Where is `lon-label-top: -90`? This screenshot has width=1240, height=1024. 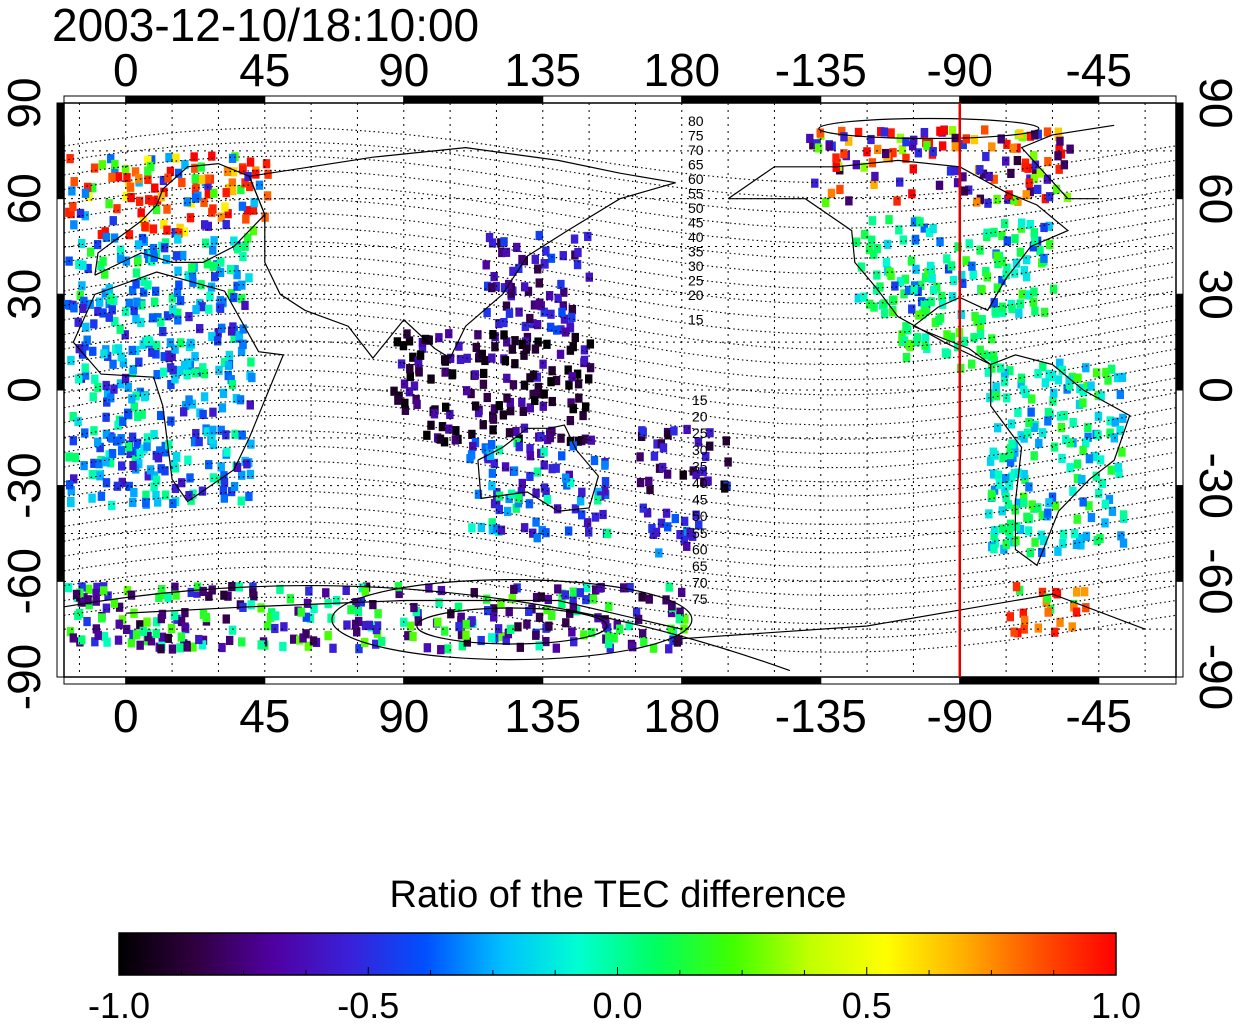 lon-label-top: -90 is located at coordinates (960, 70).